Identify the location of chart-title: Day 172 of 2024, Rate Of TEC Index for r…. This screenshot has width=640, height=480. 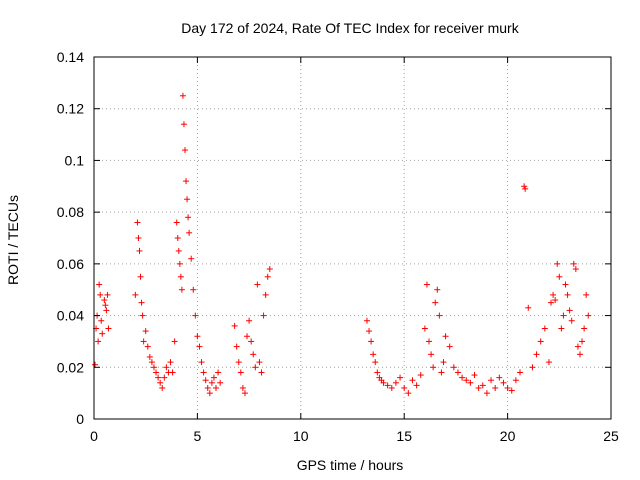
(350, 28).